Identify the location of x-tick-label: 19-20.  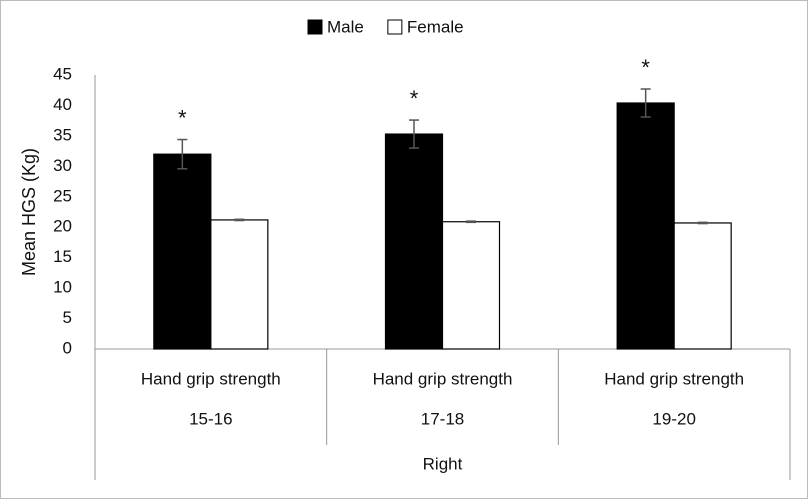
(673, 418).